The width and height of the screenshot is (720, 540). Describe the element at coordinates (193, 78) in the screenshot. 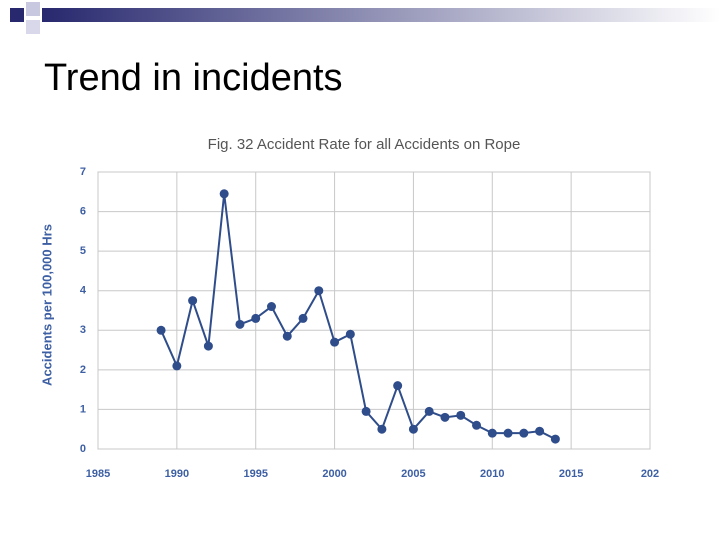

I see `slide-title: Trend in incidents` at that location.